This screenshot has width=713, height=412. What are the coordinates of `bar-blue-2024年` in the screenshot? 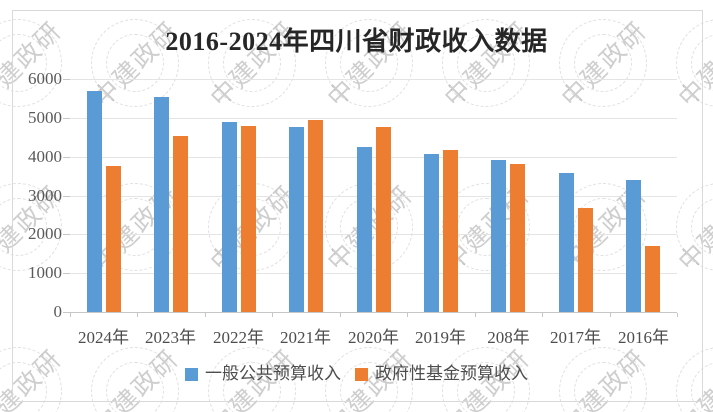 It's located at (94, 201).